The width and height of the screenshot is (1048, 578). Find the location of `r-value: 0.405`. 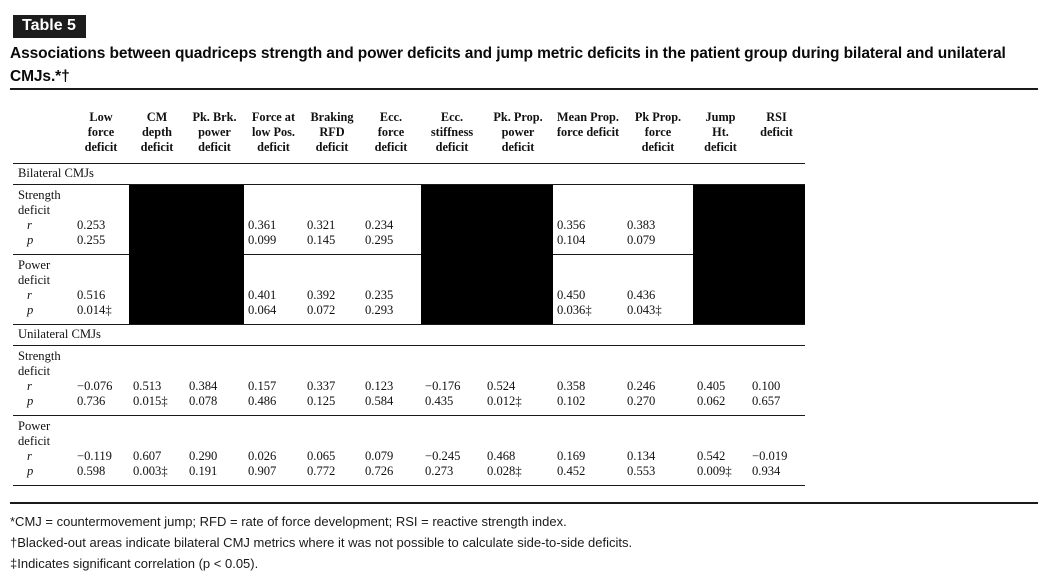

r-value: 0.405 is located at coordinates (711, 386).